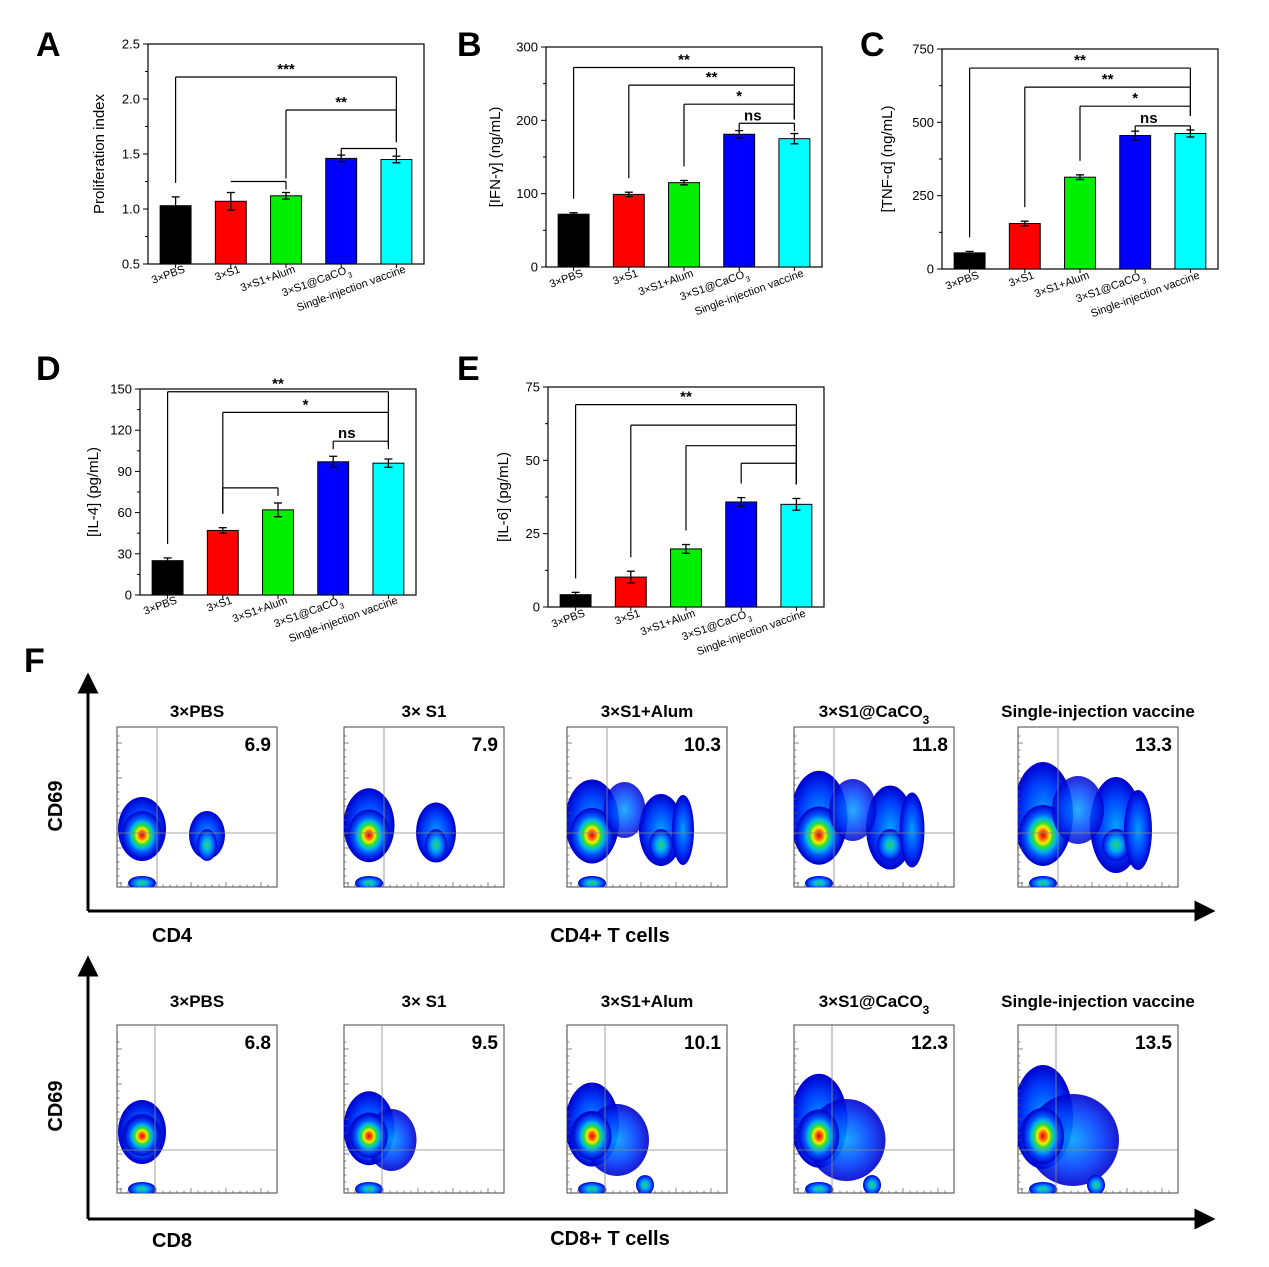  Describe the element at coordinates (930, 745) in the screenshot. I see `quadrant-percentage: 11.8` at that location.